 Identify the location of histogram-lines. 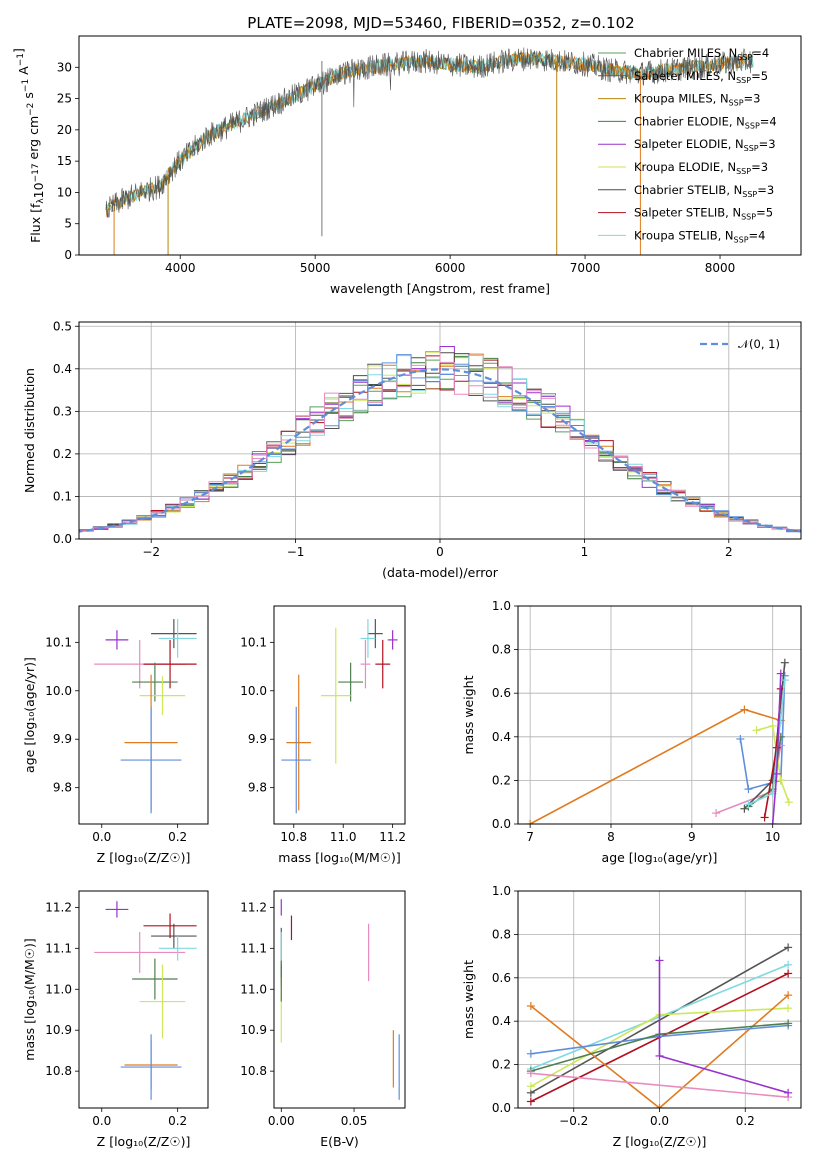
(440, 440).